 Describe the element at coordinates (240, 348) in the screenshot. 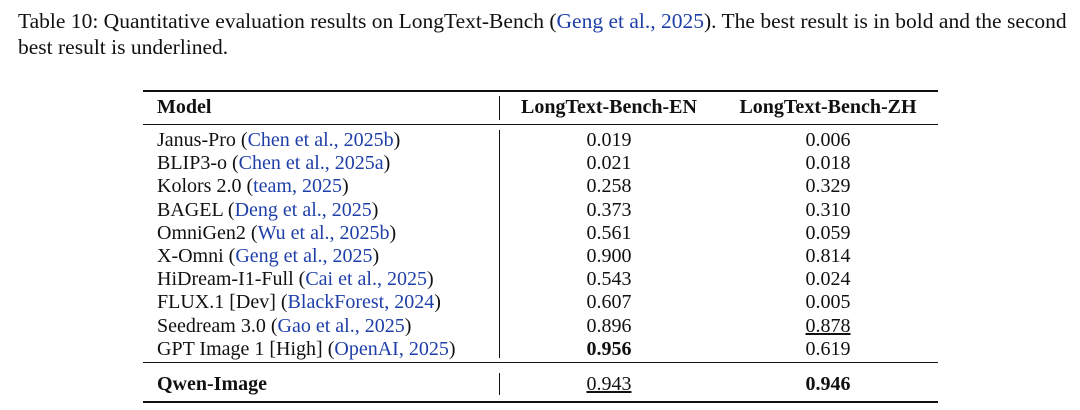

I see `model-name: GPT Image 1 [High]` at that location.